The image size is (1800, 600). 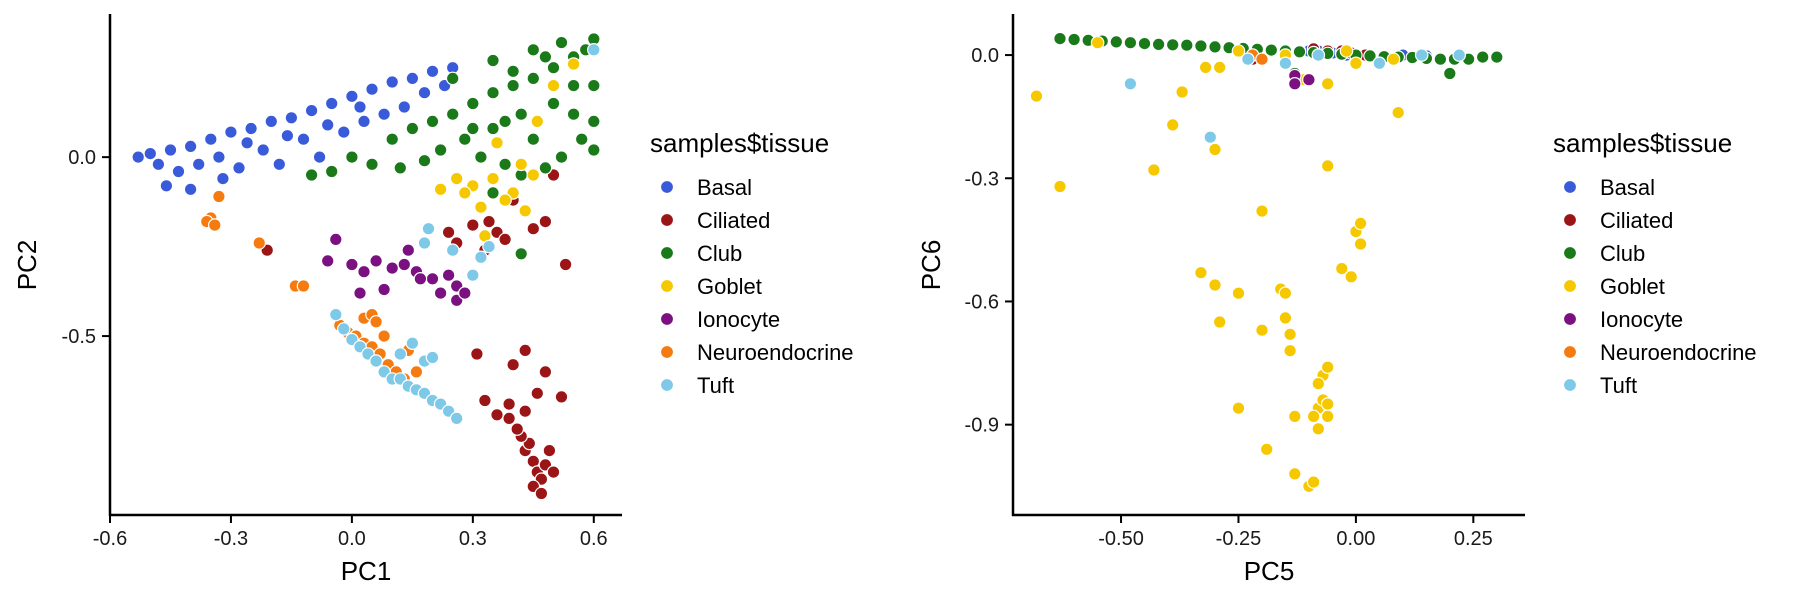 What do you see at coordinates (724, 187) in the screenshot?
I see `legend-label-basal: Basal` at bounding box center [724, 187].